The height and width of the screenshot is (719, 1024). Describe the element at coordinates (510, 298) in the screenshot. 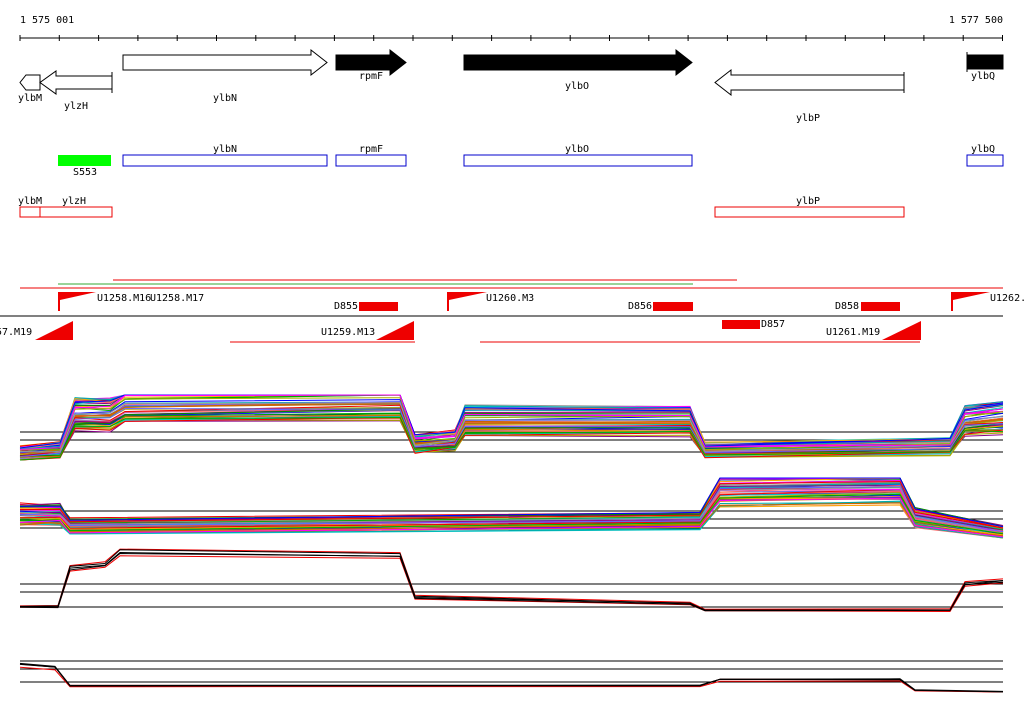

I see `segment-label: U1260.M3` at that location.